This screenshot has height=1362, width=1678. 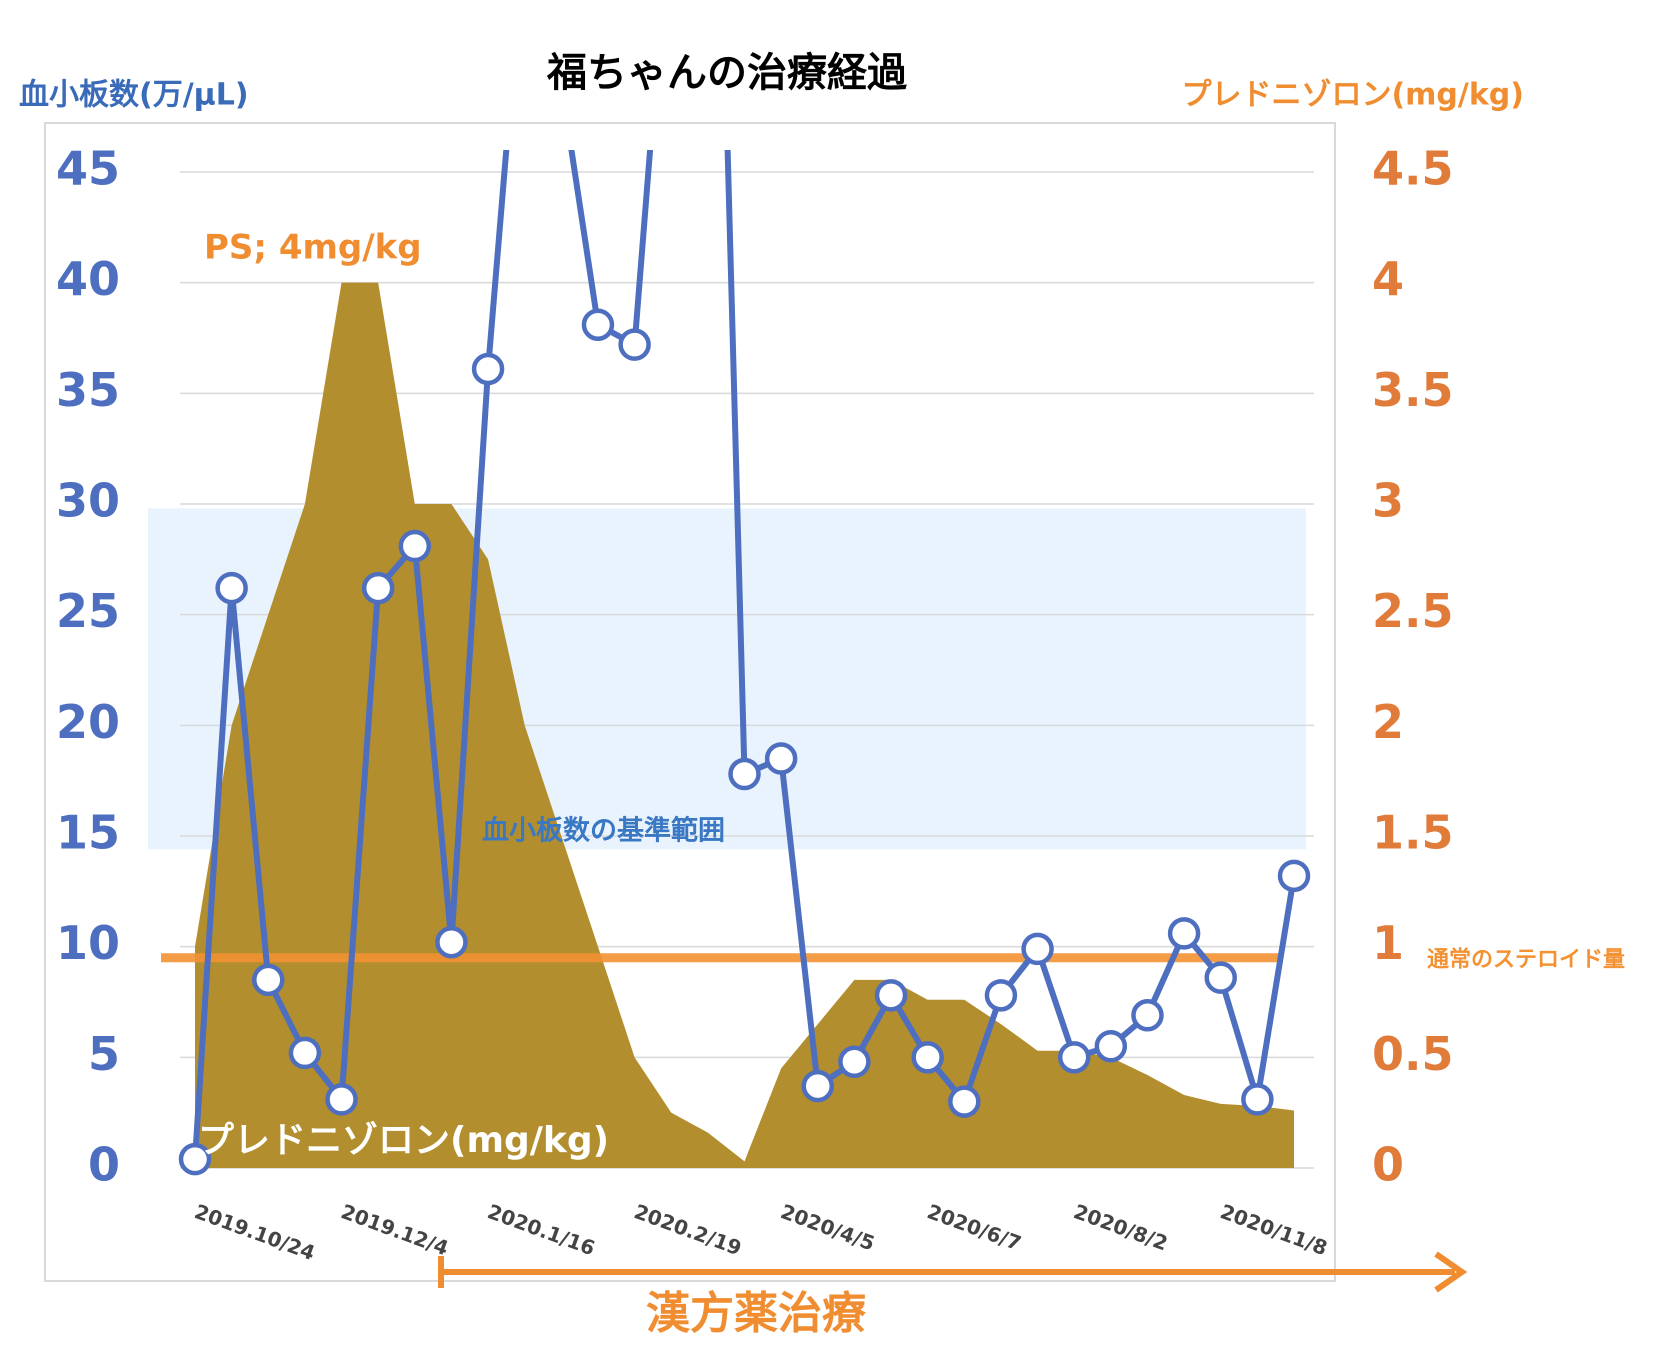 I want to click on y2-tick-label: 2, so click(x=1388, y=722).